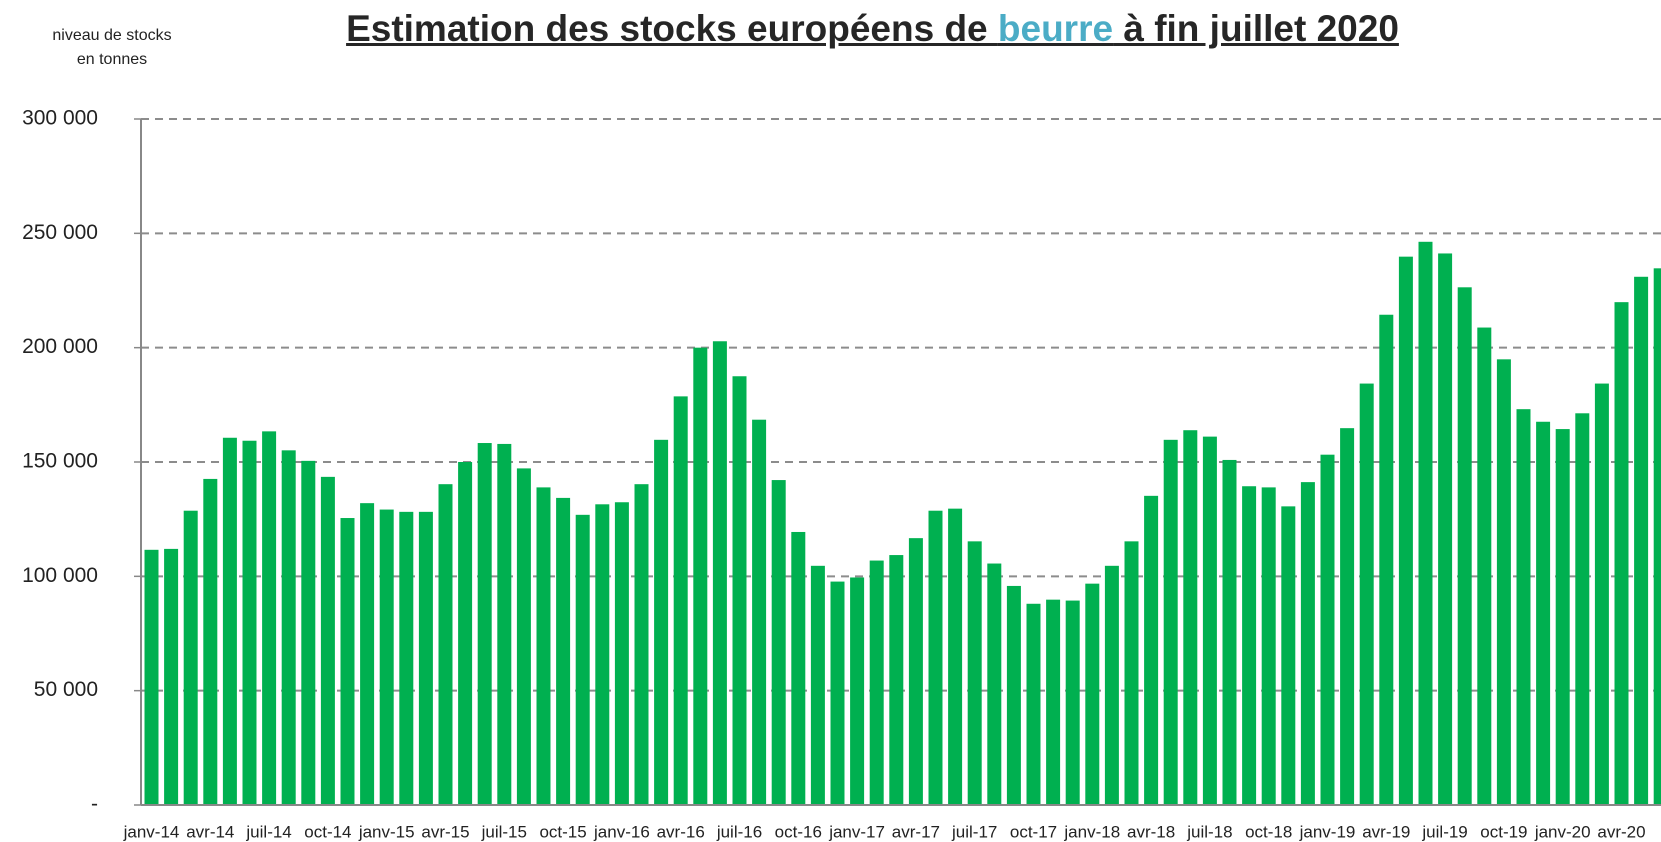 This screenshot has width=1661, height=842. Describe the element at coordinates (151, 831) in the screenshot. I see `x-tick-label: janv-14` at that location.